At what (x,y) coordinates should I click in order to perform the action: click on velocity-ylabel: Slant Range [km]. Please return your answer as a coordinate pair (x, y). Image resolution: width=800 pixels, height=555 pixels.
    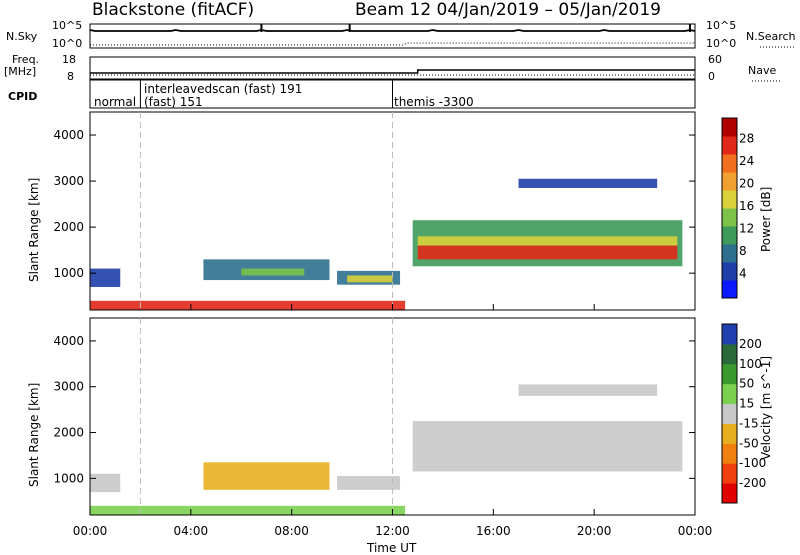
    Looking at the image, I should click on (34, 434).